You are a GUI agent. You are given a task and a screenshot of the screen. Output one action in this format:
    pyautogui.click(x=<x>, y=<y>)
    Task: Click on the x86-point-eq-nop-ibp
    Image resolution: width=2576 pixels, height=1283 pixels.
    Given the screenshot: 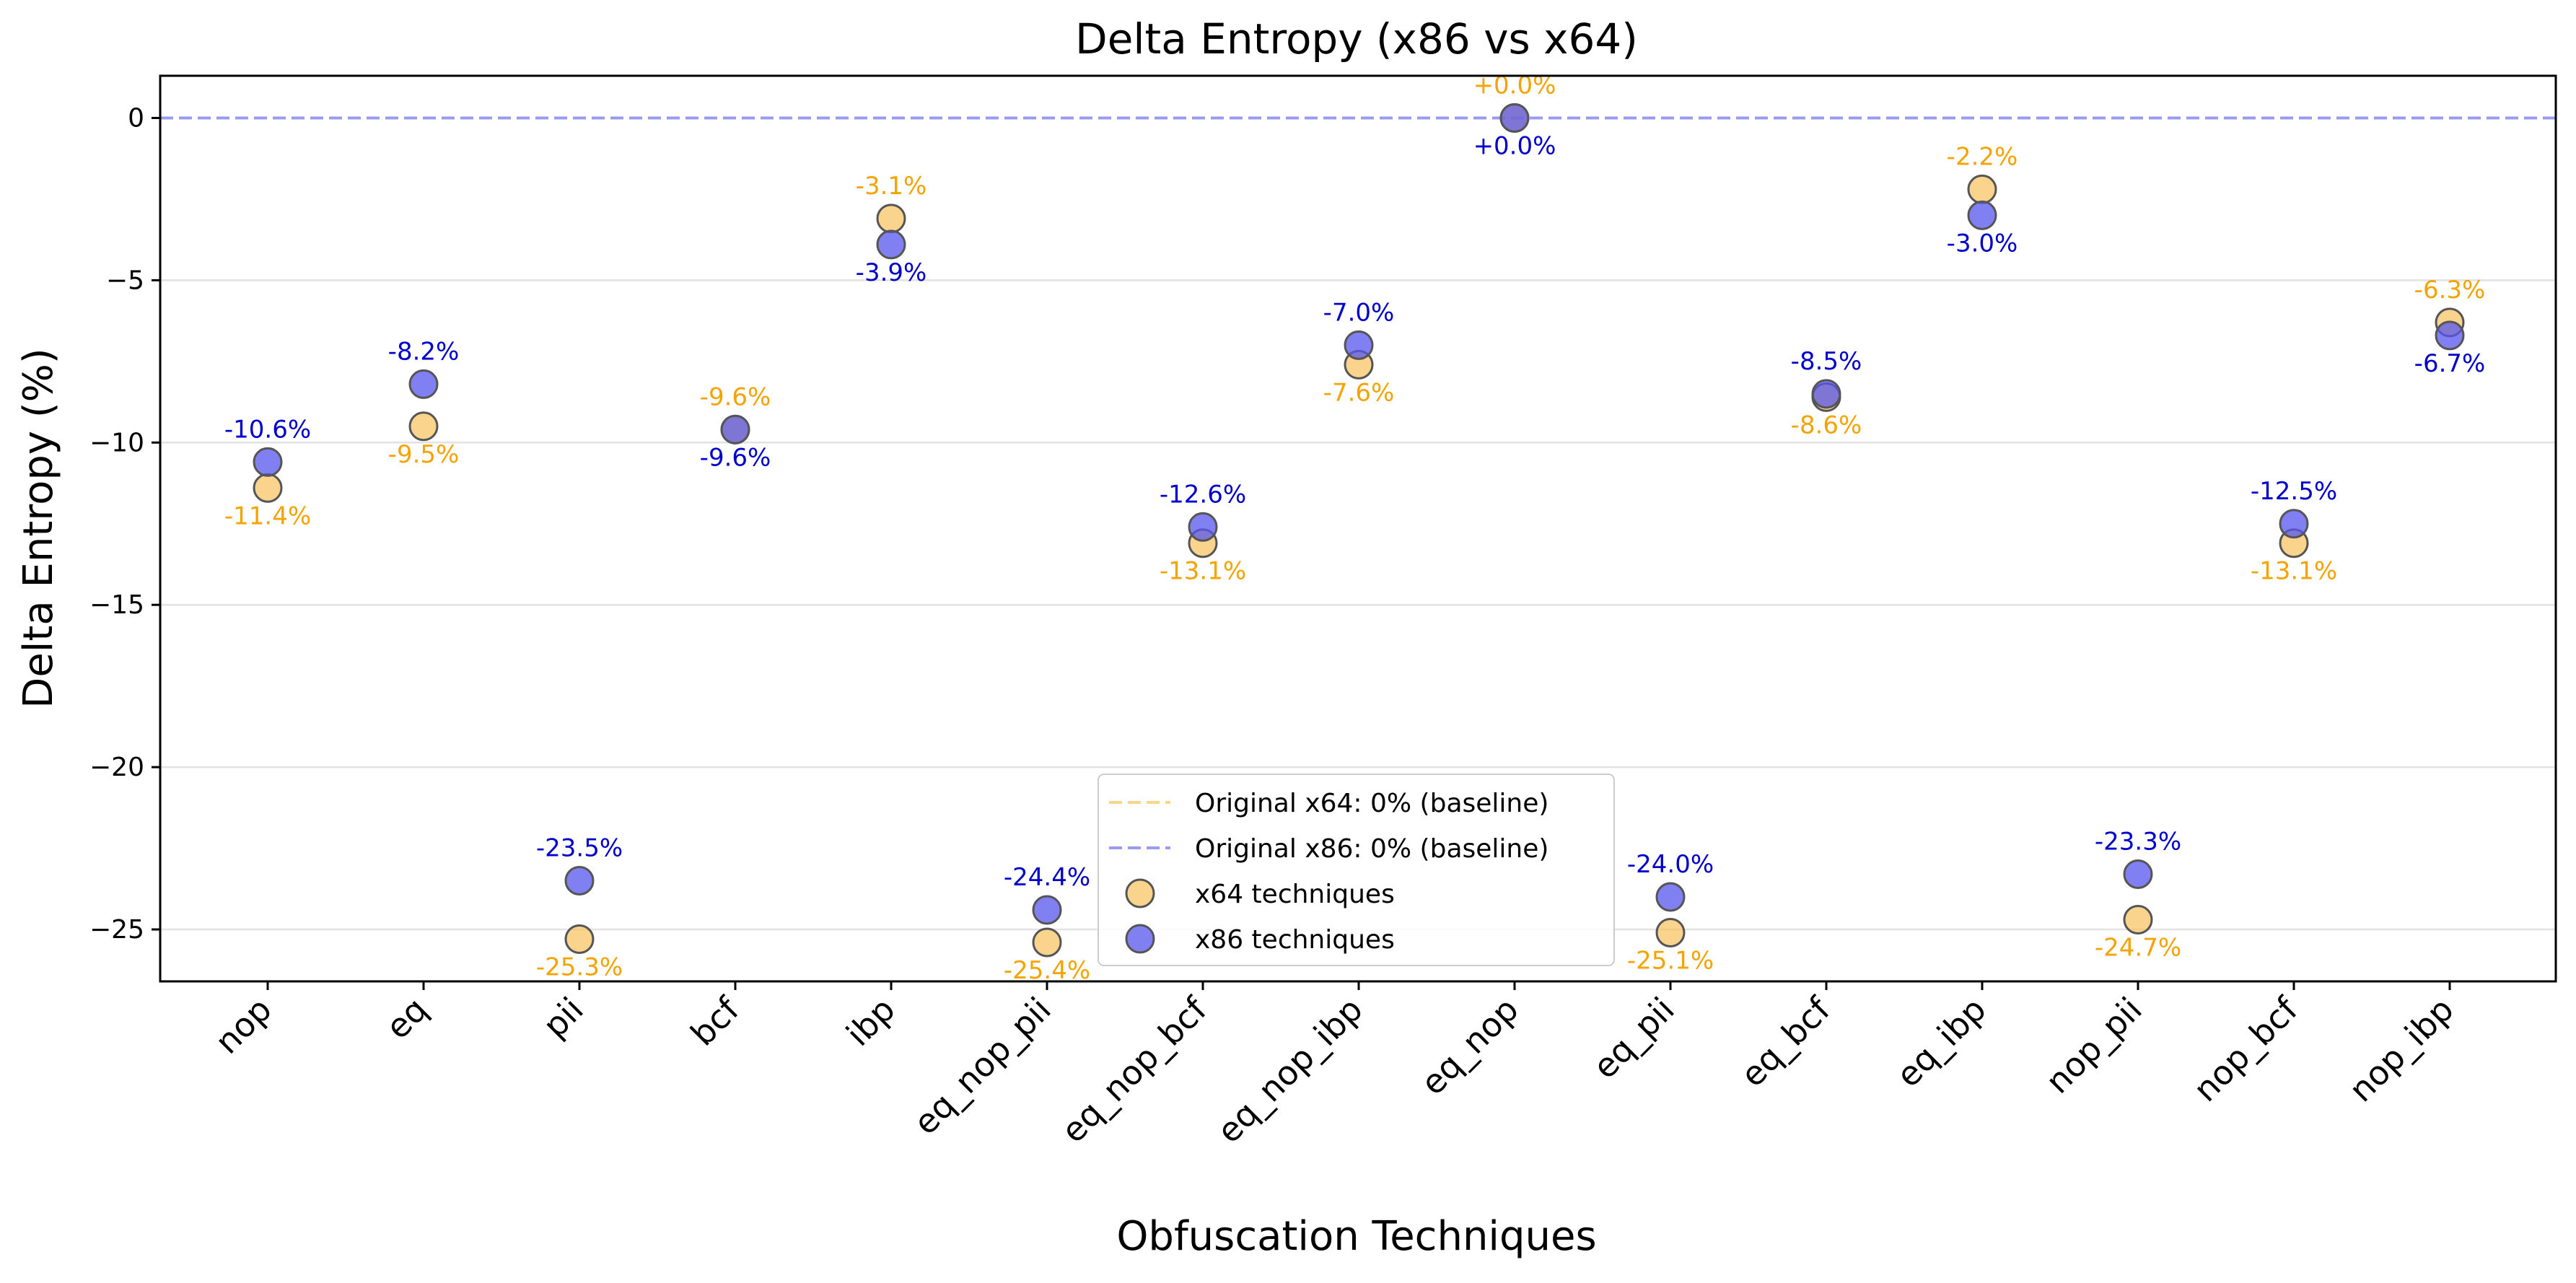 What is the action you would take?
    pyautogui.click(x=1359, y=345)
    